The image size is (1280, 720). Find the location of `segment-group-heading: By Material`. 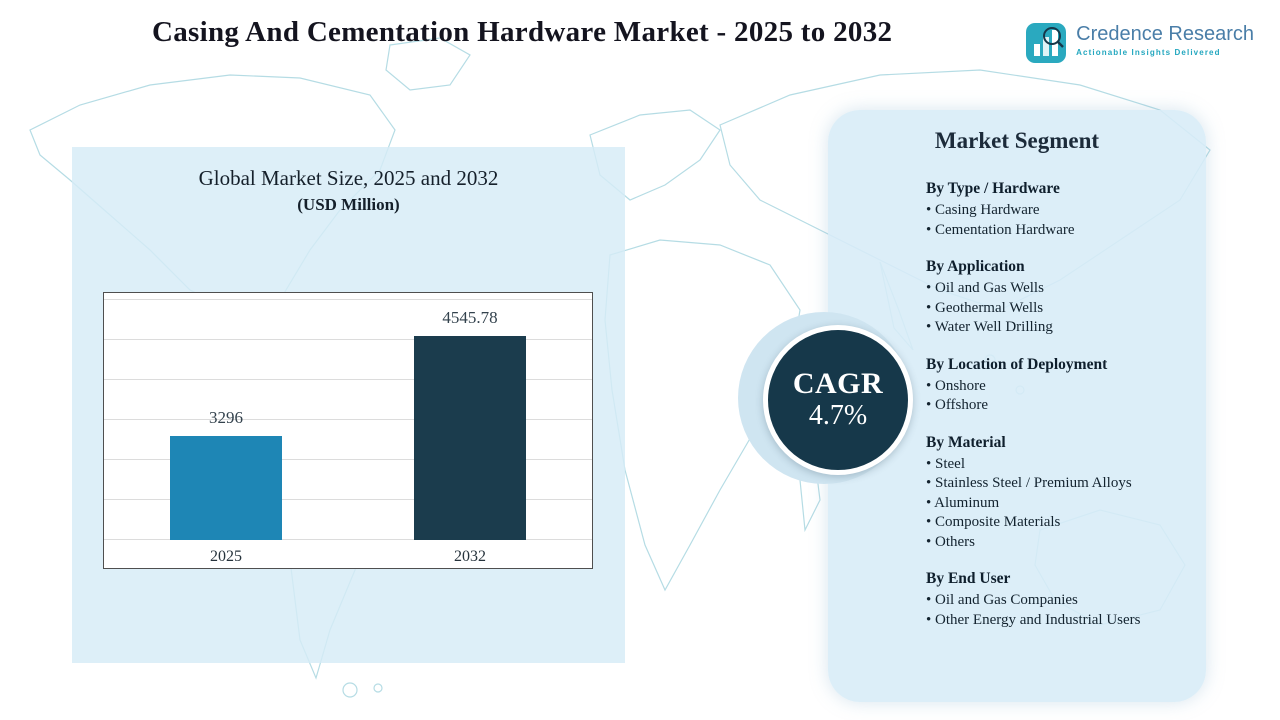

segment-group-heading: By Material is located at coordinates (966, 442).